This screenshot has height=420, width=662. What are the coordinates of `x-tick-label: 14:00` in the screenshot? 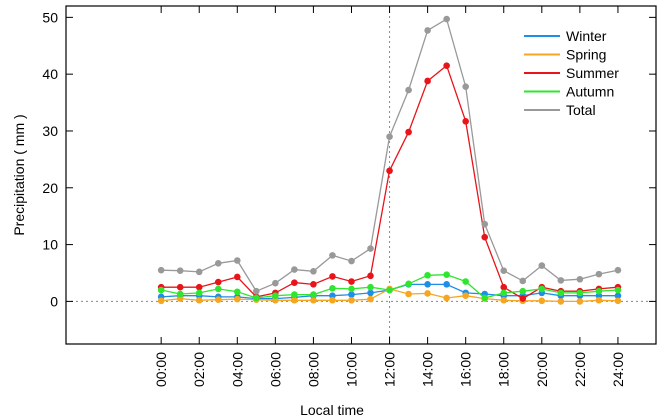 It's located at (428, 369).